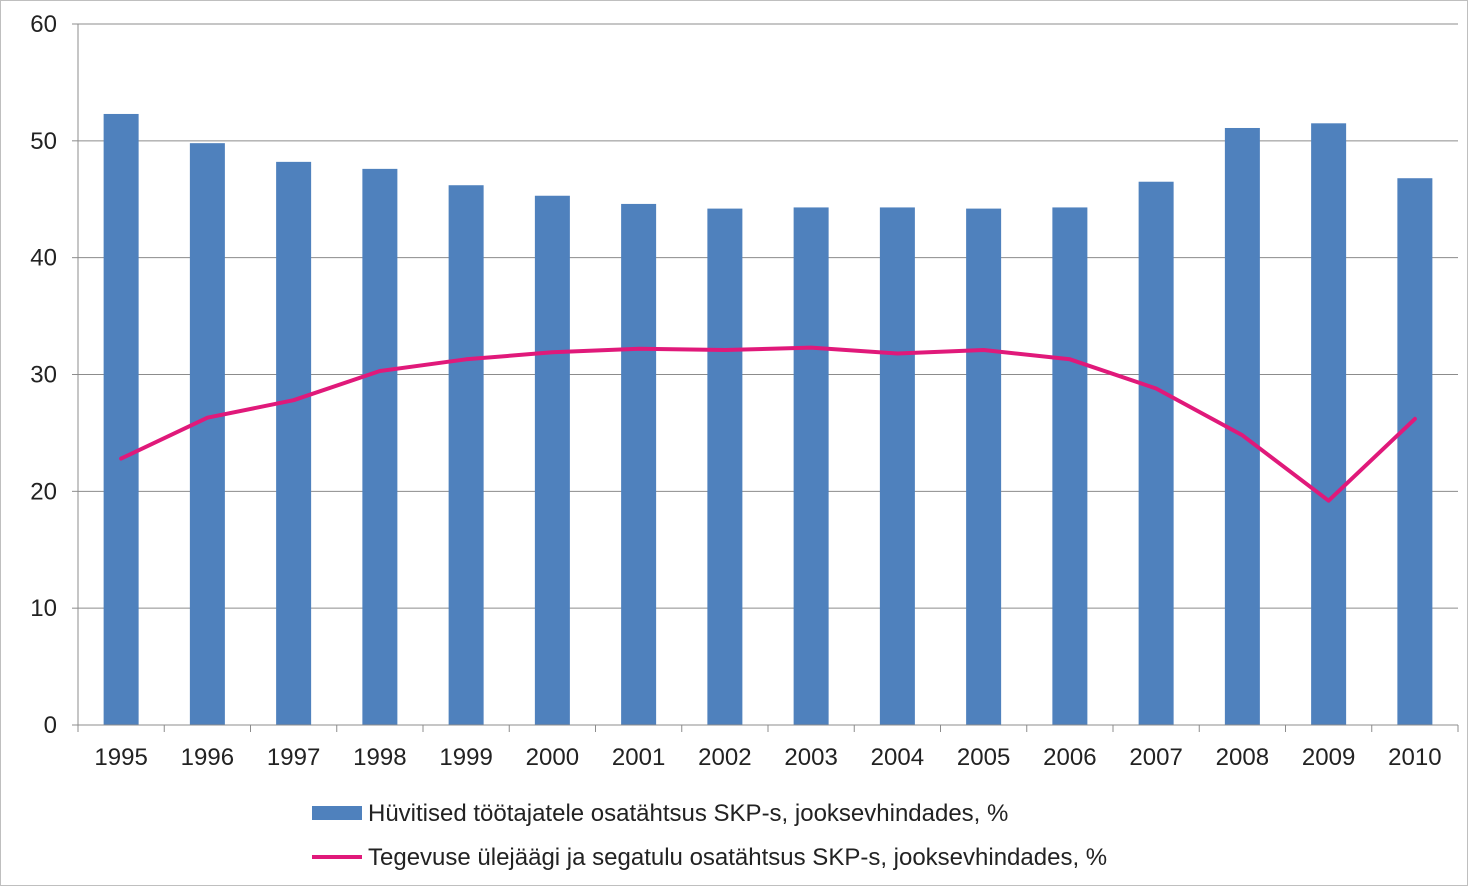  I want to click on x-tick-label: 1995, so click(120, 757).